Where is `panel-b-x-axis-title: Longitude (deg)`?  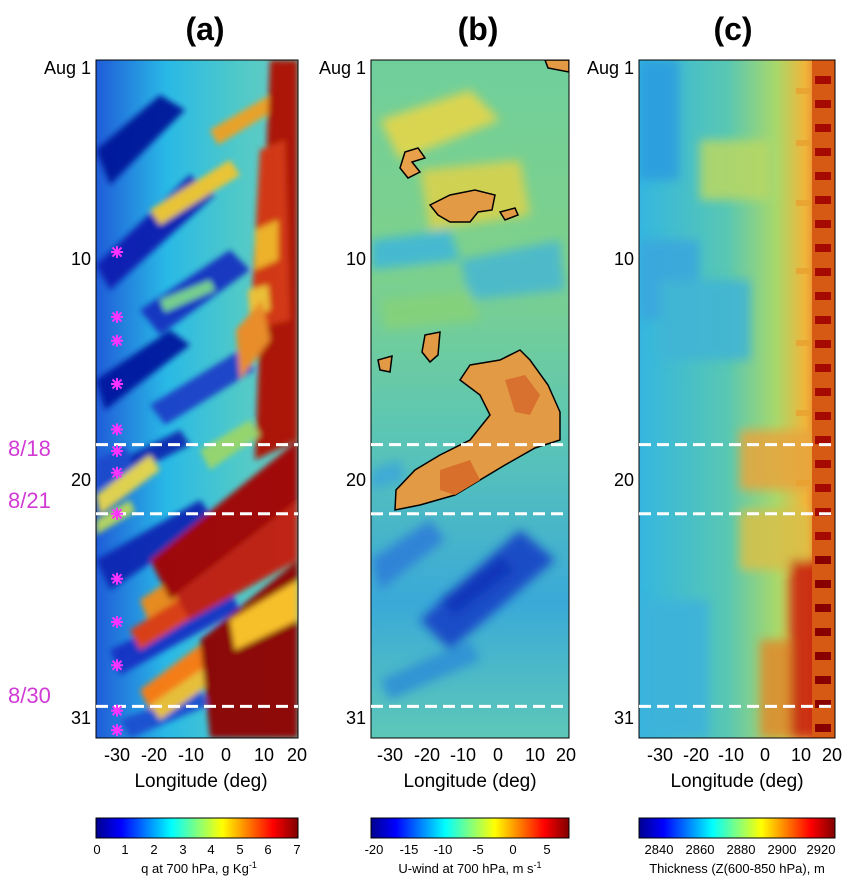 panel-b-x-axis-title: Longitude (deg) is located at coordinates (469, 781).